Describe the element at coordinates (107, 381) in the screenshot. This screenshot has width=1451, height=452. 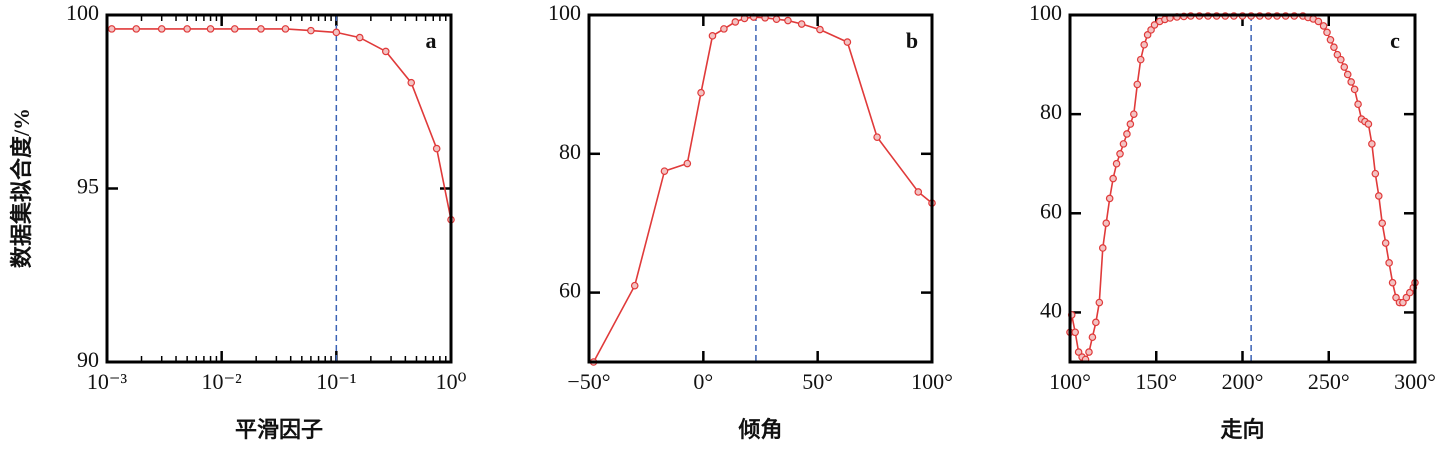
I see `x-tick-label: 10⁻³` at that location.